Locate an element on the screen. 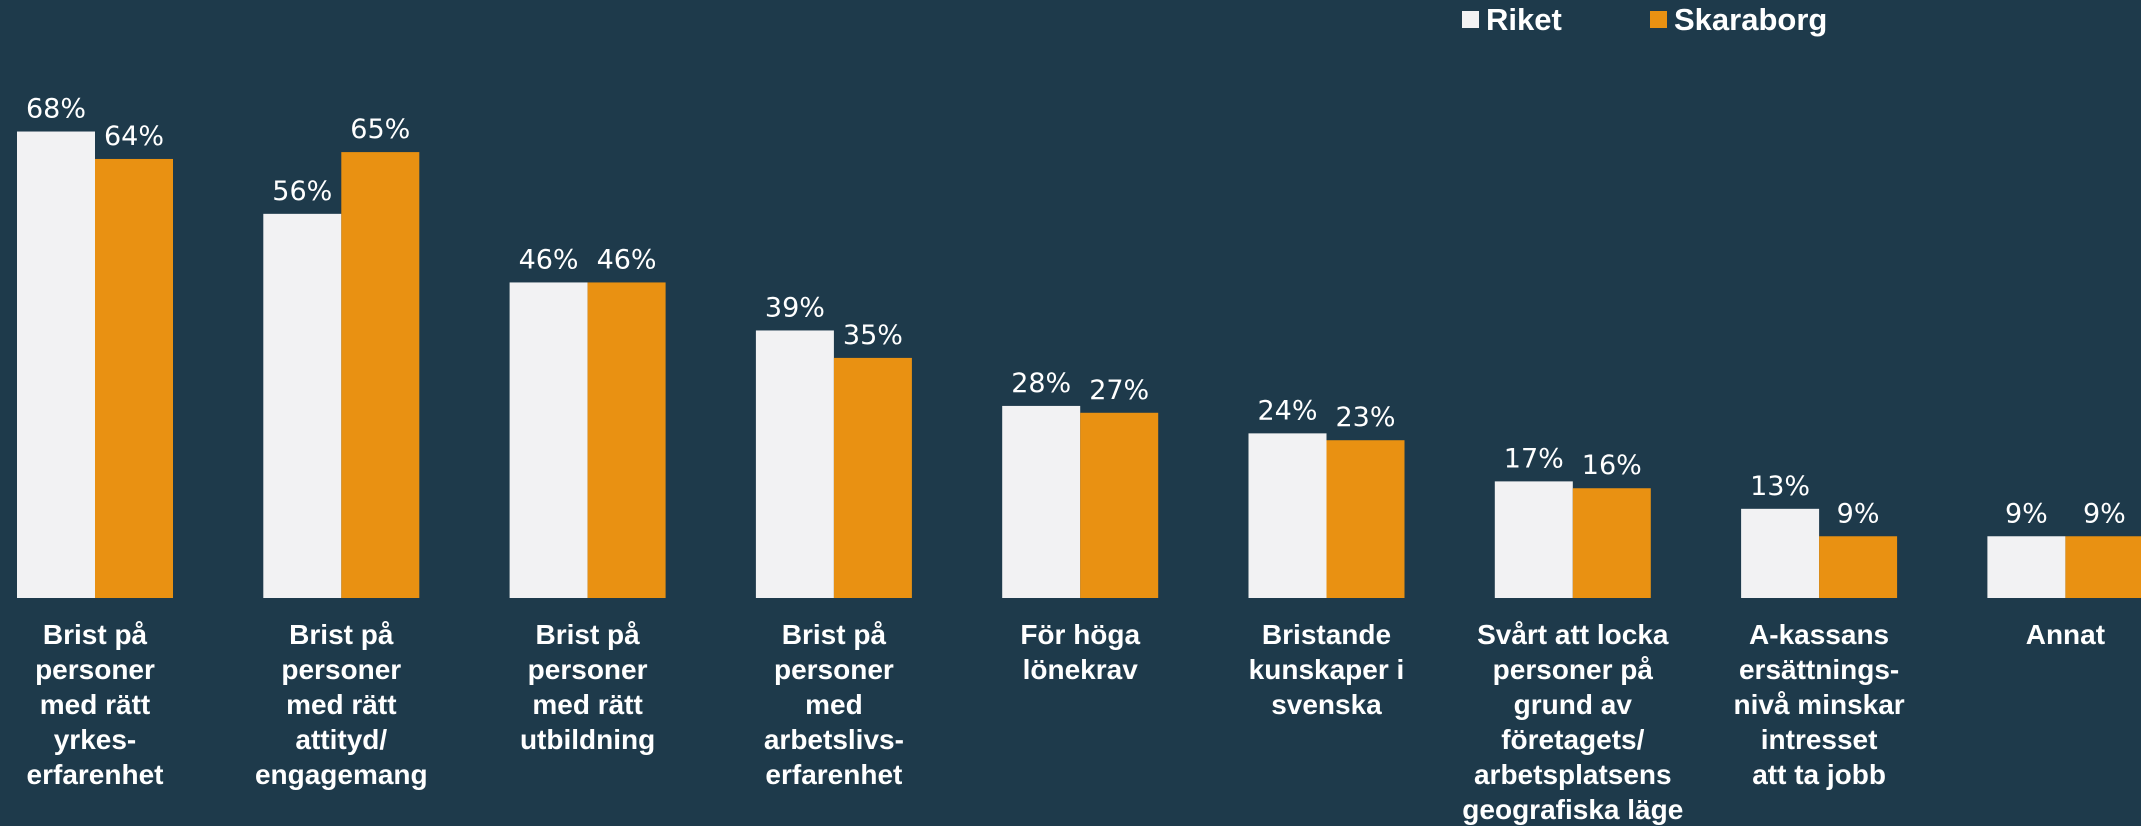  value-label-riket-4: 39% is located at coordinates (795, 307).